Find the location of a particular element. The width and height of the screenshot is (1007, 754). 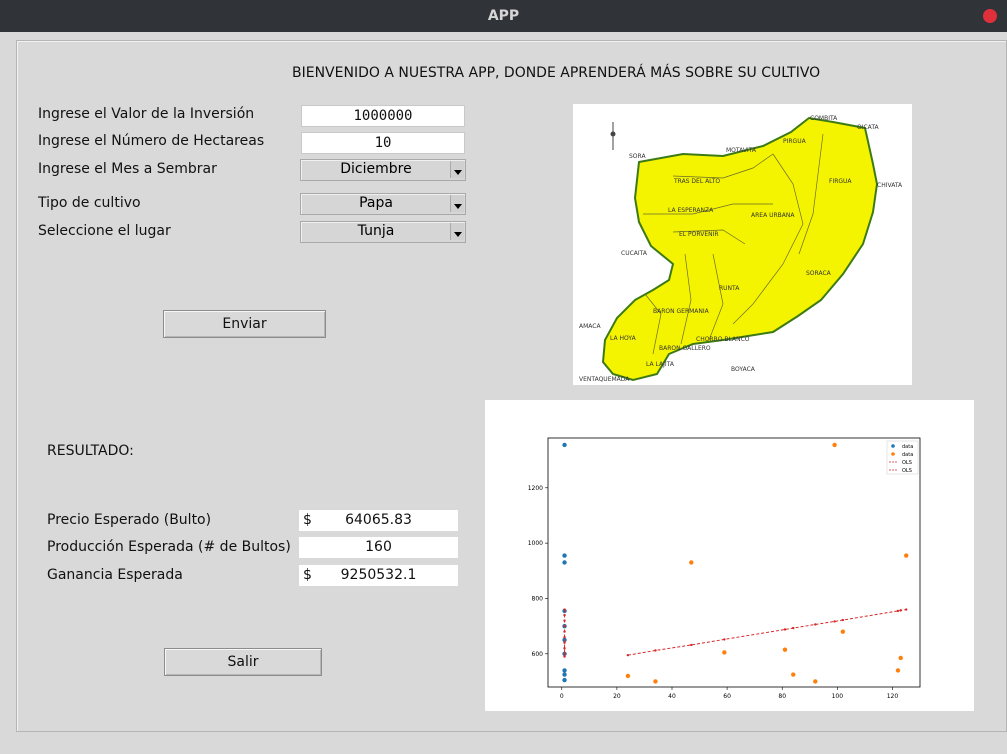

results-title: RESULTADO: is located at coordinates (90, 451).